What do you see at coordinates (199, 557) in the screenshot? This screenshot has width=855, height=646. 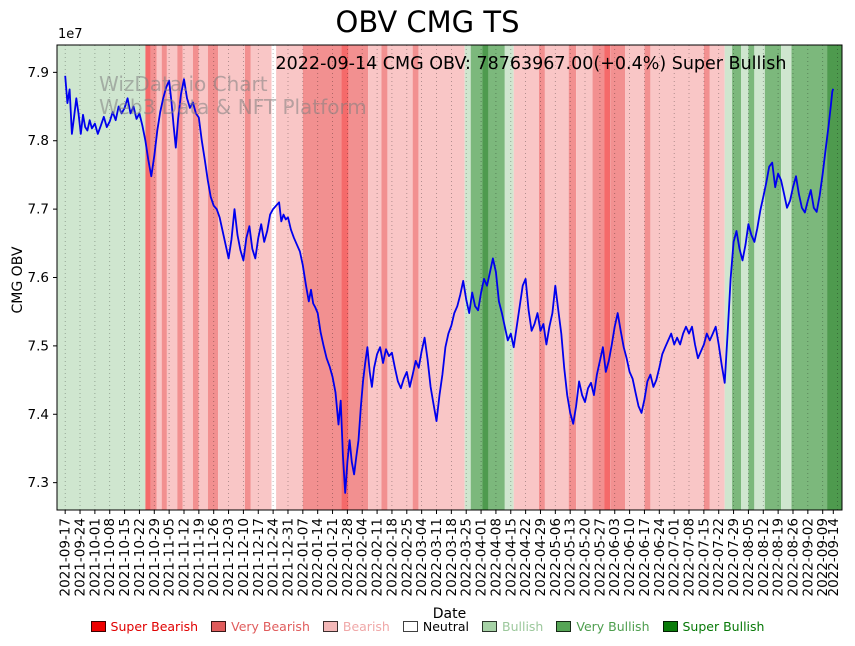 I see `x-tick-label: 2021-11-19` at bounding box center [199, 557].